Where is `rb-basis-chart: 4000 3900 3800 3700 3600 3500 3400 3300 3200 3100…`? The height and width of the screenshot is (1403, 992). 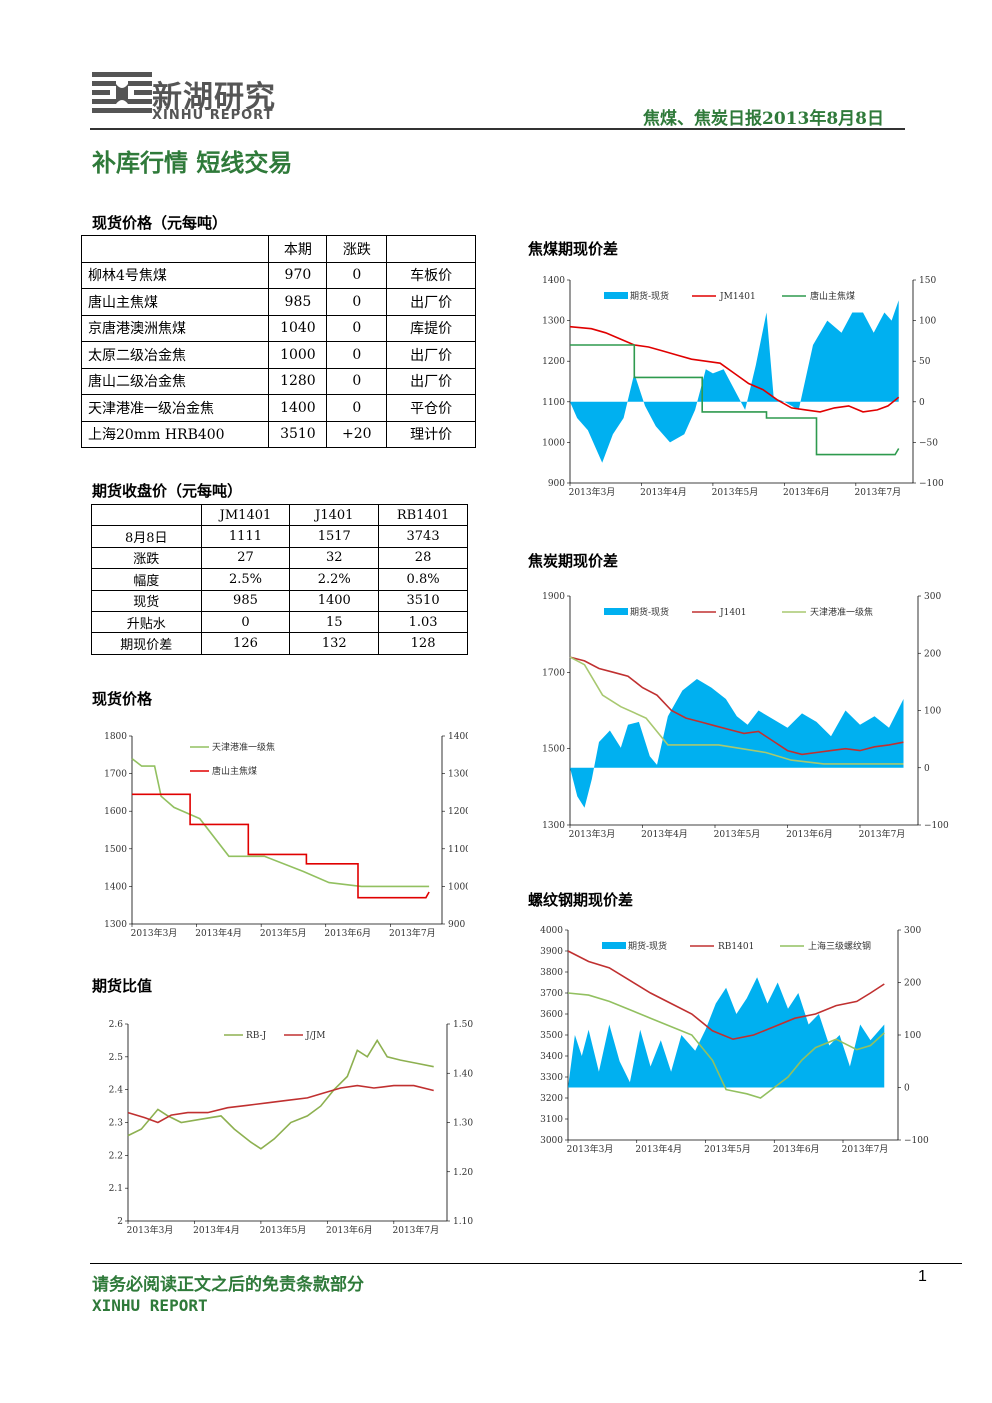
rb-basis-chart: 4000 3900 3800 3700 3600 3500 3400 3300 3200 3100… is located at coordinates (734, 1040).